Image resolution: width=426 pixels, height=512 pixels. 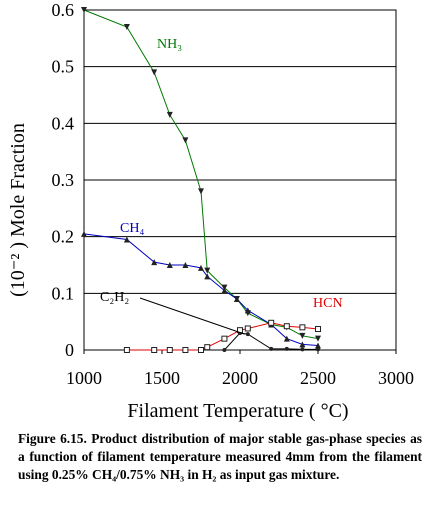 What do you see at coordinates (240, 378) in the screenshot?
I see `x-tick-label: 2000` at bounding box center [240, 378].